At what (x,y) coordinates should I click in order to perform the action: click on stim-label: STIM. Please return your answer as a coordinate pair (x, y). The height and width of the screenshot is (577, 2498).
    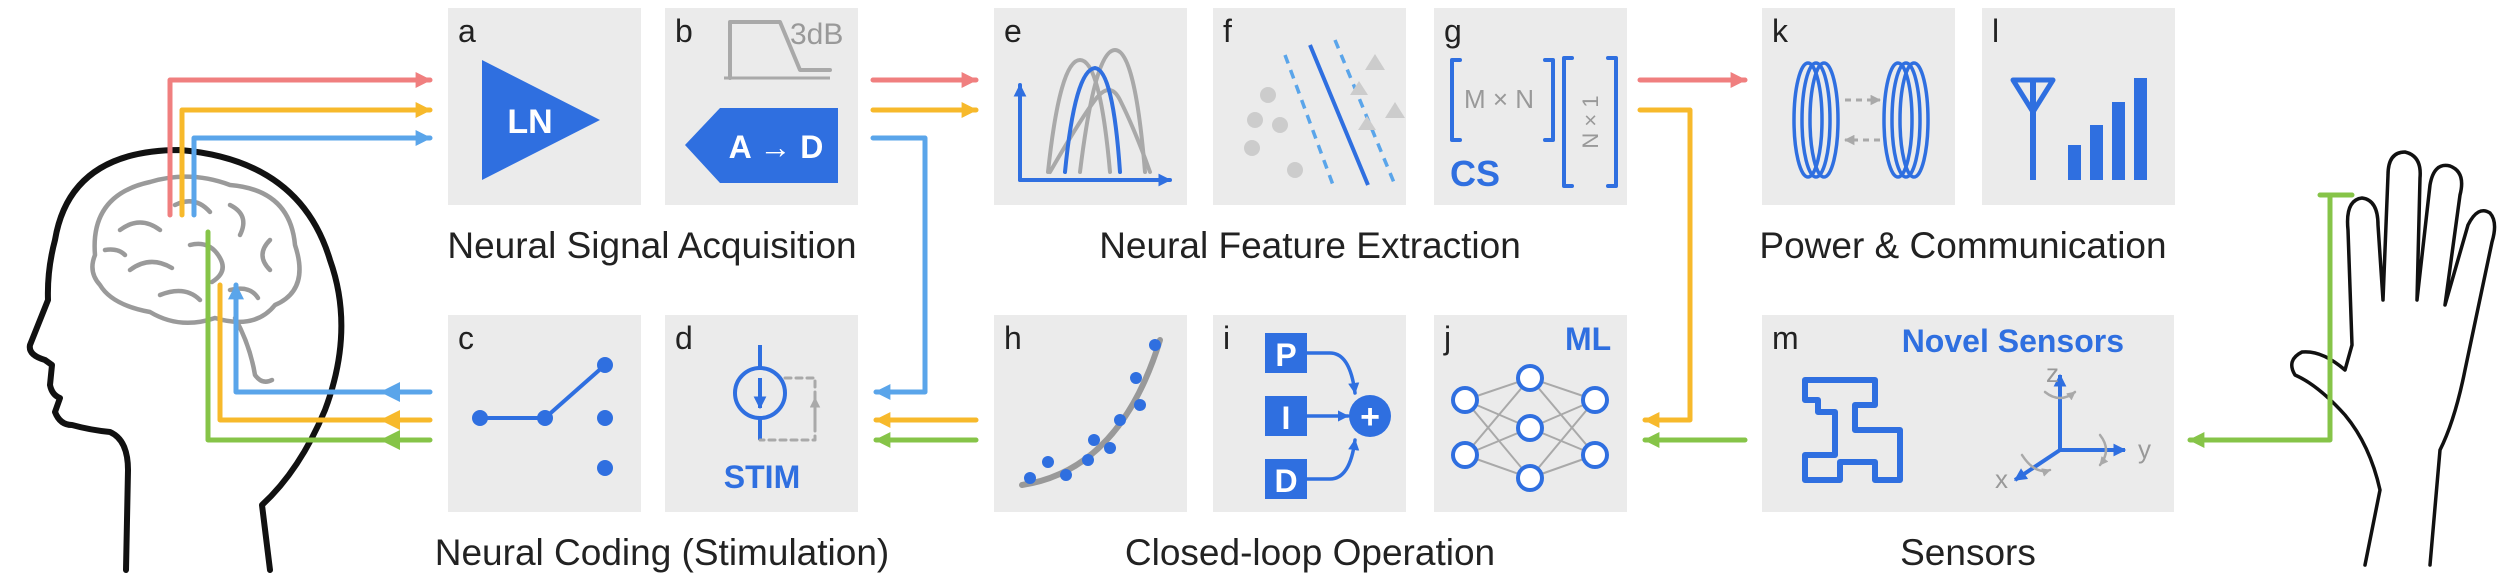
    Looking at the image, I should click on (762, 477).